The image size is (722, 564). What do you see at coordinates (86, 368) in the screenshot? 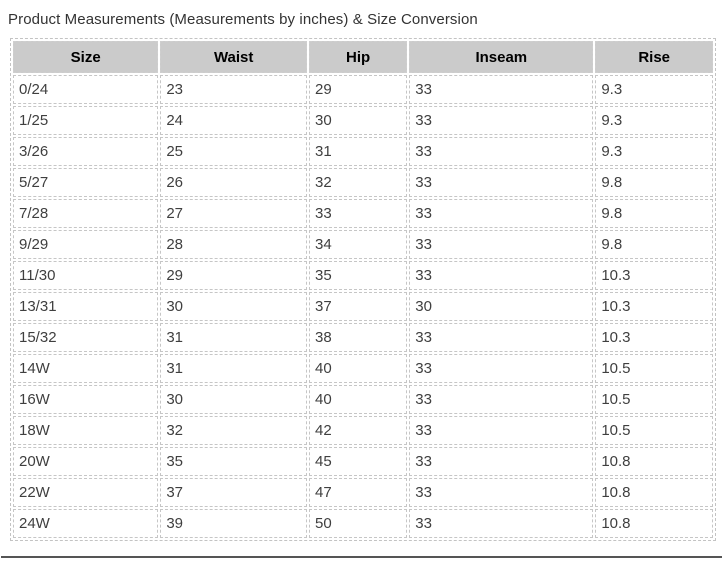
I see `table-cell: 14W` at bounding box center [86, 368].